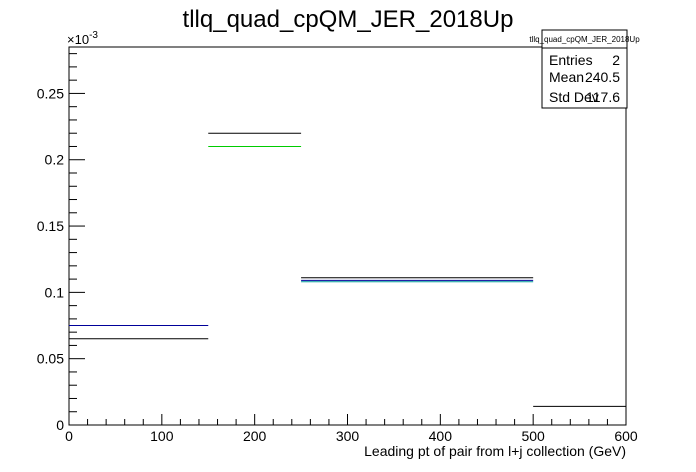 This screenshot has height=472, width=696. I want to click on stats-box-frame, so click(584, 69).